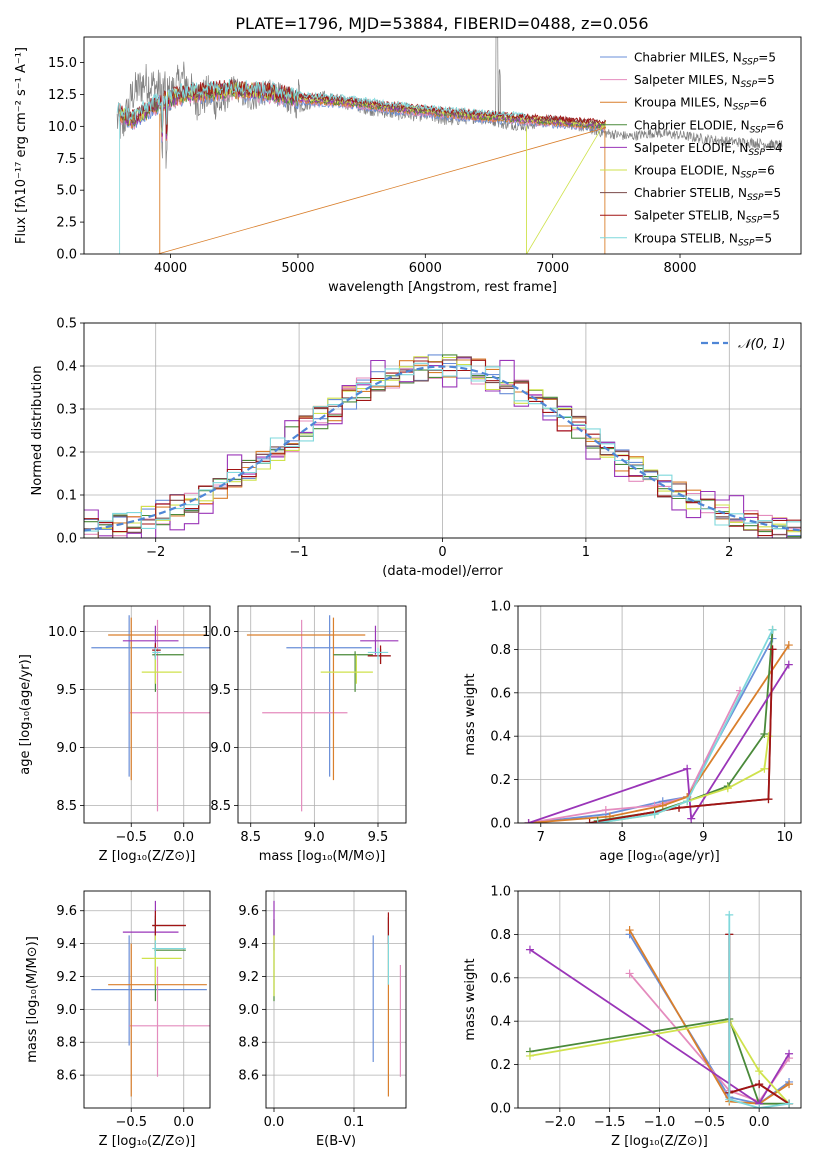 The height and width of the screenshot is (1170, 819). Describe the element at coordinates (66, 690) in the screenshot. I see `y-tick-label: 9.5` at that location.